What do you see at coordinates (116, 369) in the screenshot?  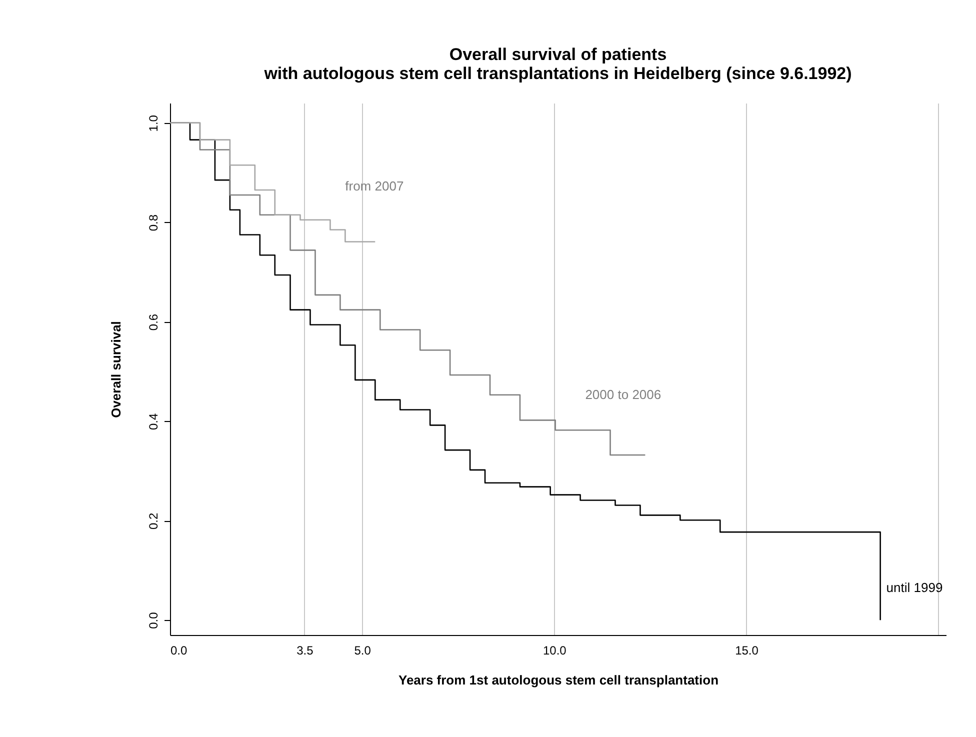 I see `y-axis-title: Overall survival` at bounding box center [116, 369].